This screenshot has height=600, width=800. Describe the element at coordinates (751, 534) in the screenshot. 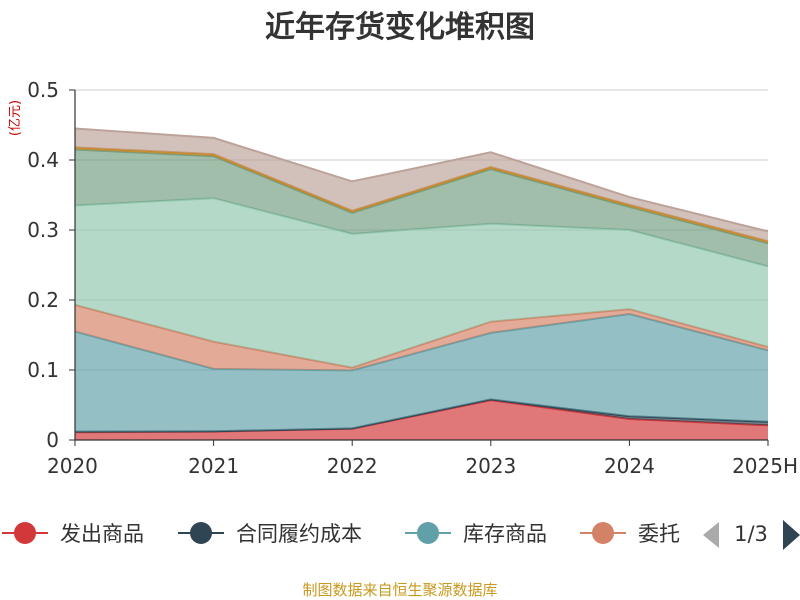

I see `legend-page-indicator: 1/3` at that location.